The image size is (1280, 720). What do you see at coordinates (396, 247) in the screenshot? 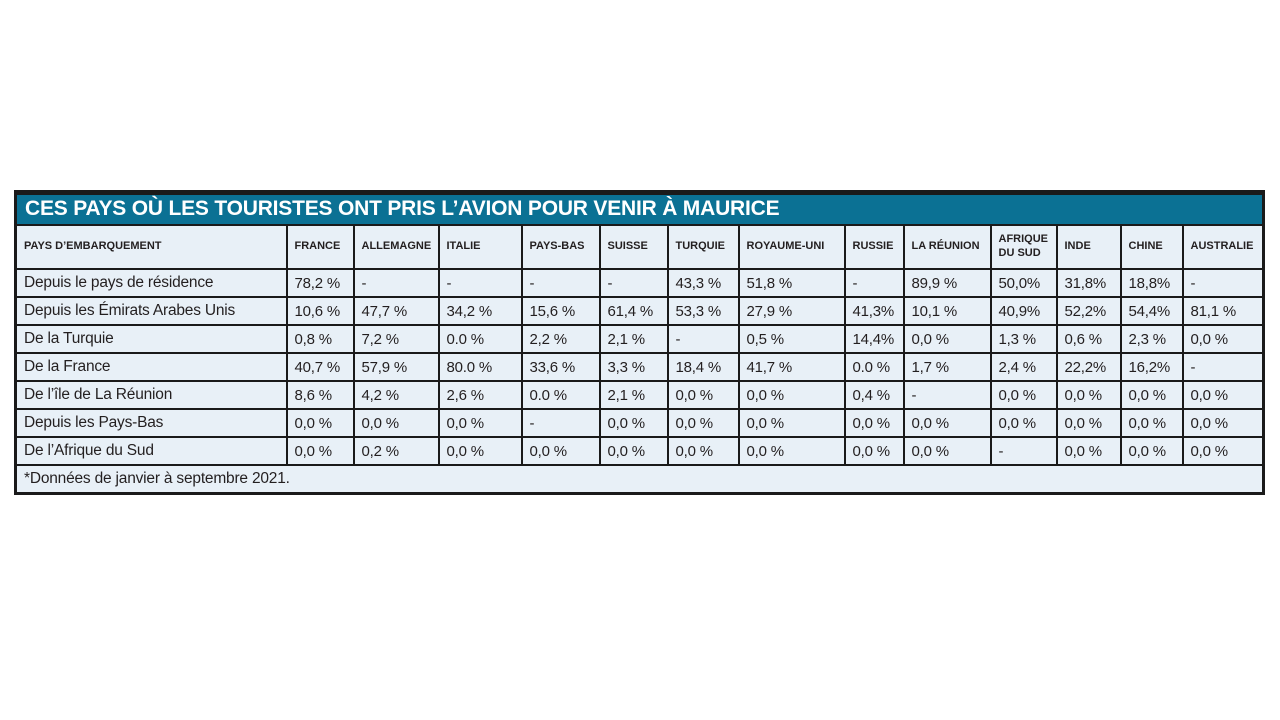
I see `column-header: ALLEMAGNE` at bounding box center [396, 247].